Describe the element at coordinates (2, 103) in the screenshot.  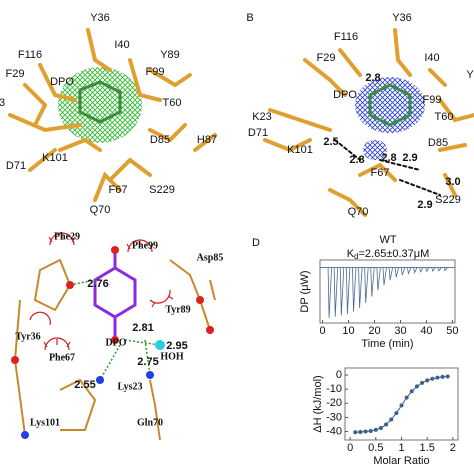
I see `residue-label: 3` at that location.